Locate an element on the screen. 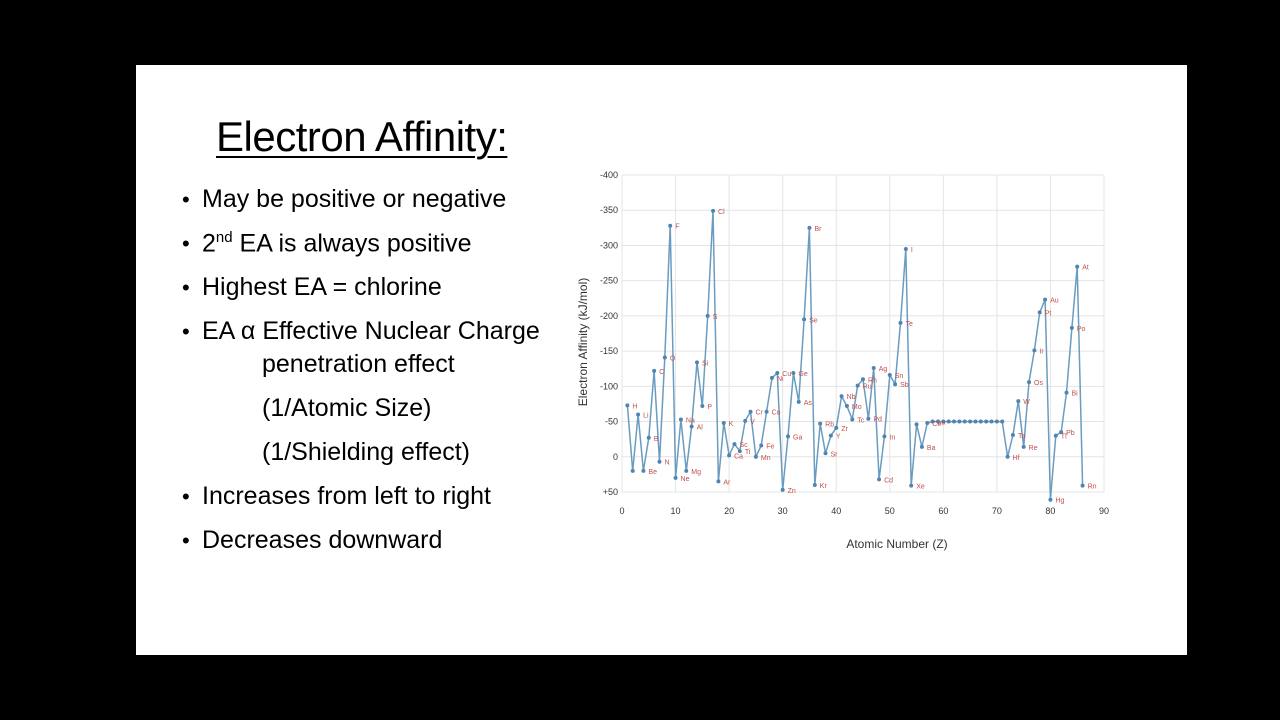 This screenshot has height=720, width=1280. element-label: Ti is located at coordinates (748, 452).